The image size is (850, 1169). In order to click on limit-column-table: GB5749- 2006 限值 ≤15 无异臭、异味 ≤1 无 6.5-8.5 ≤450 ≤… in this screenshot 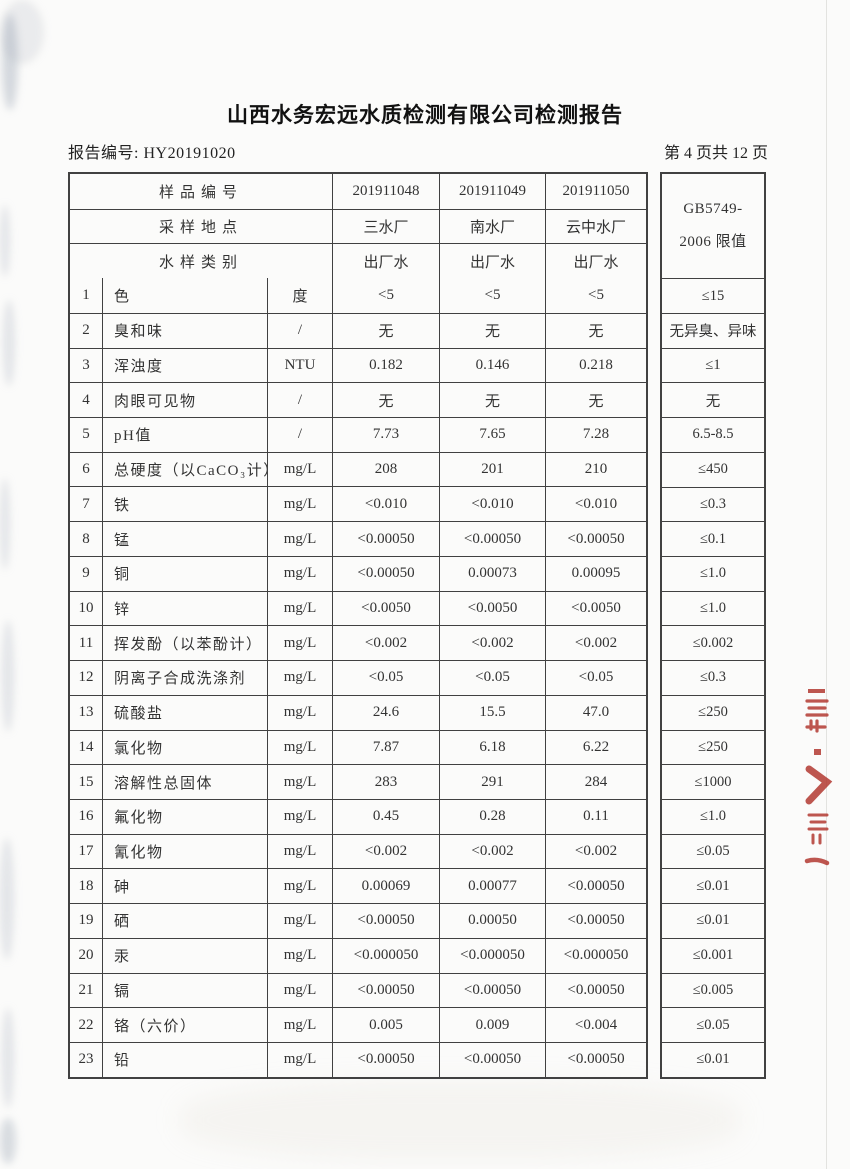, I will do `click(713, 625)`.